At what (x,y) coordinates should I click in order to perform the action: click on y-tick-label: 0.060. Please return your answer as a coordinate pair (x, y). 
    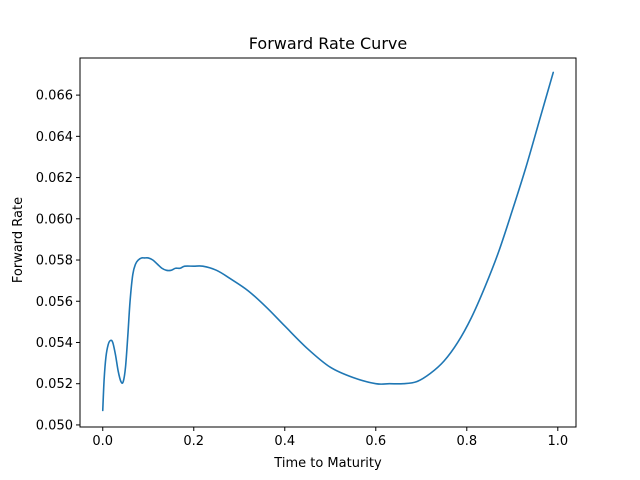
    Looking at the image, I should click on (54, 219).